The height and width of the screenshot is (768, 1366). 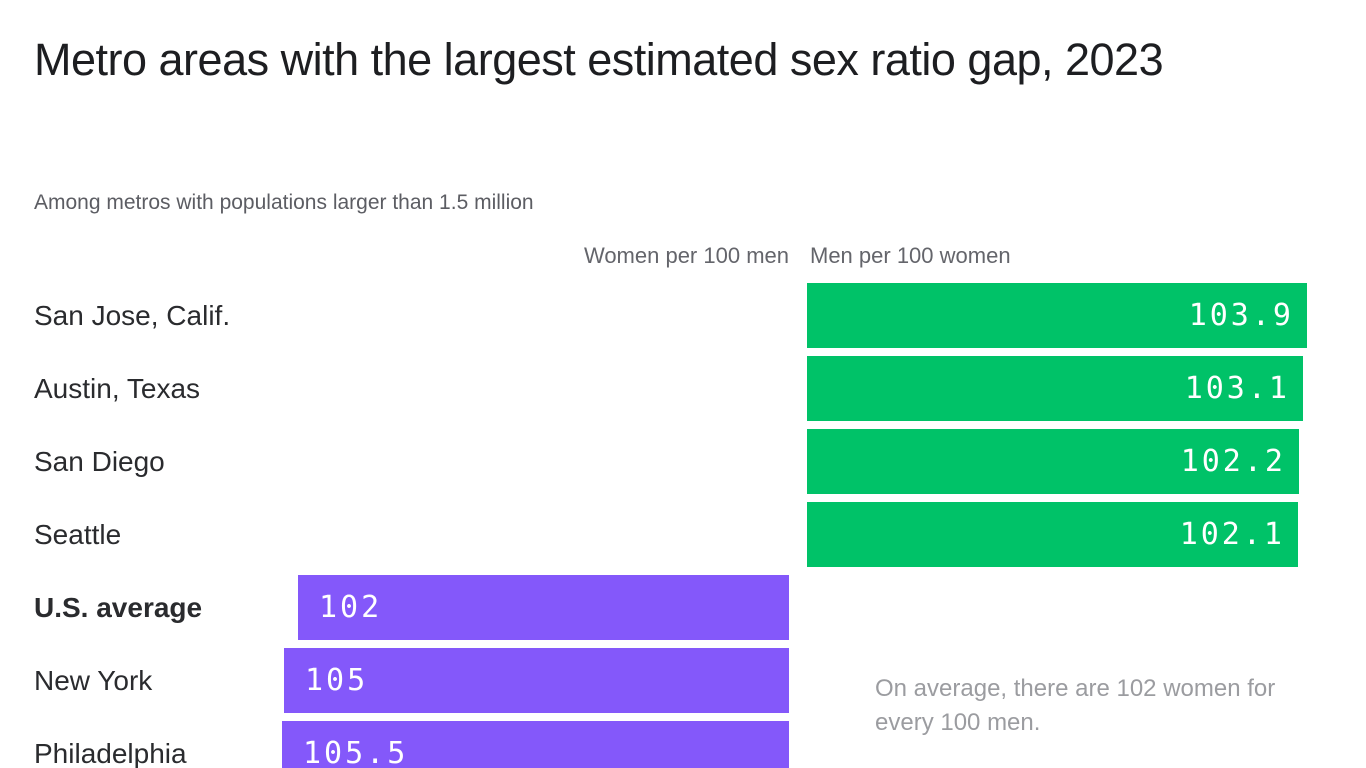 I want to click on column-header-men-per-100-women: Men per 100 women, so click(x=910, y=255).